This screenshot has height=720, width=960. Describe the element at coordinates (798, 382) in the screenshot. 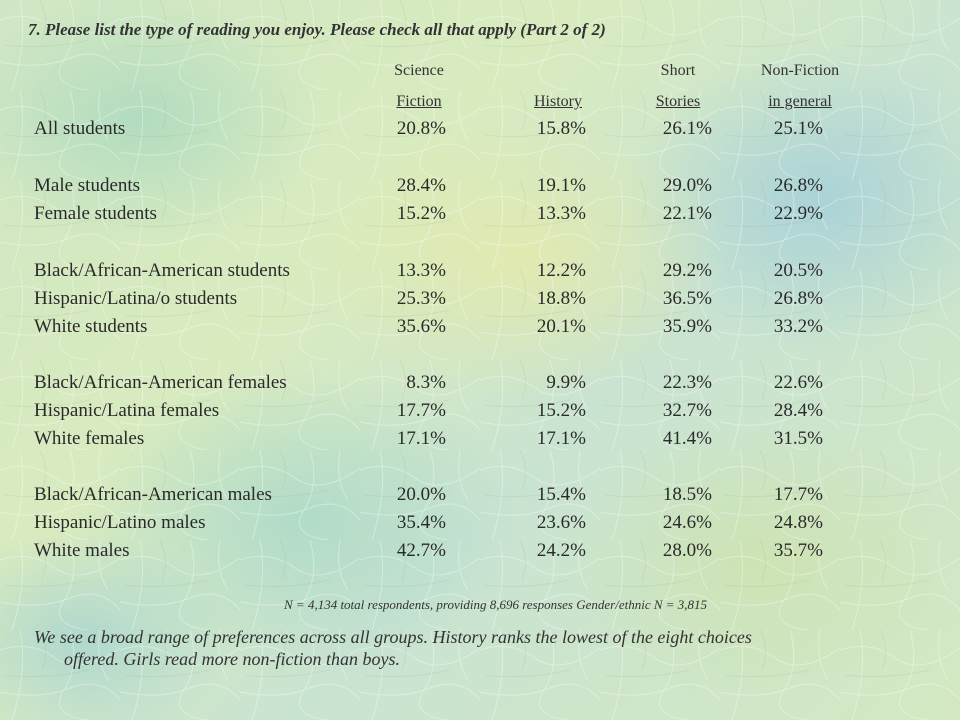

I see `table-cell: 22.6%` at that location.